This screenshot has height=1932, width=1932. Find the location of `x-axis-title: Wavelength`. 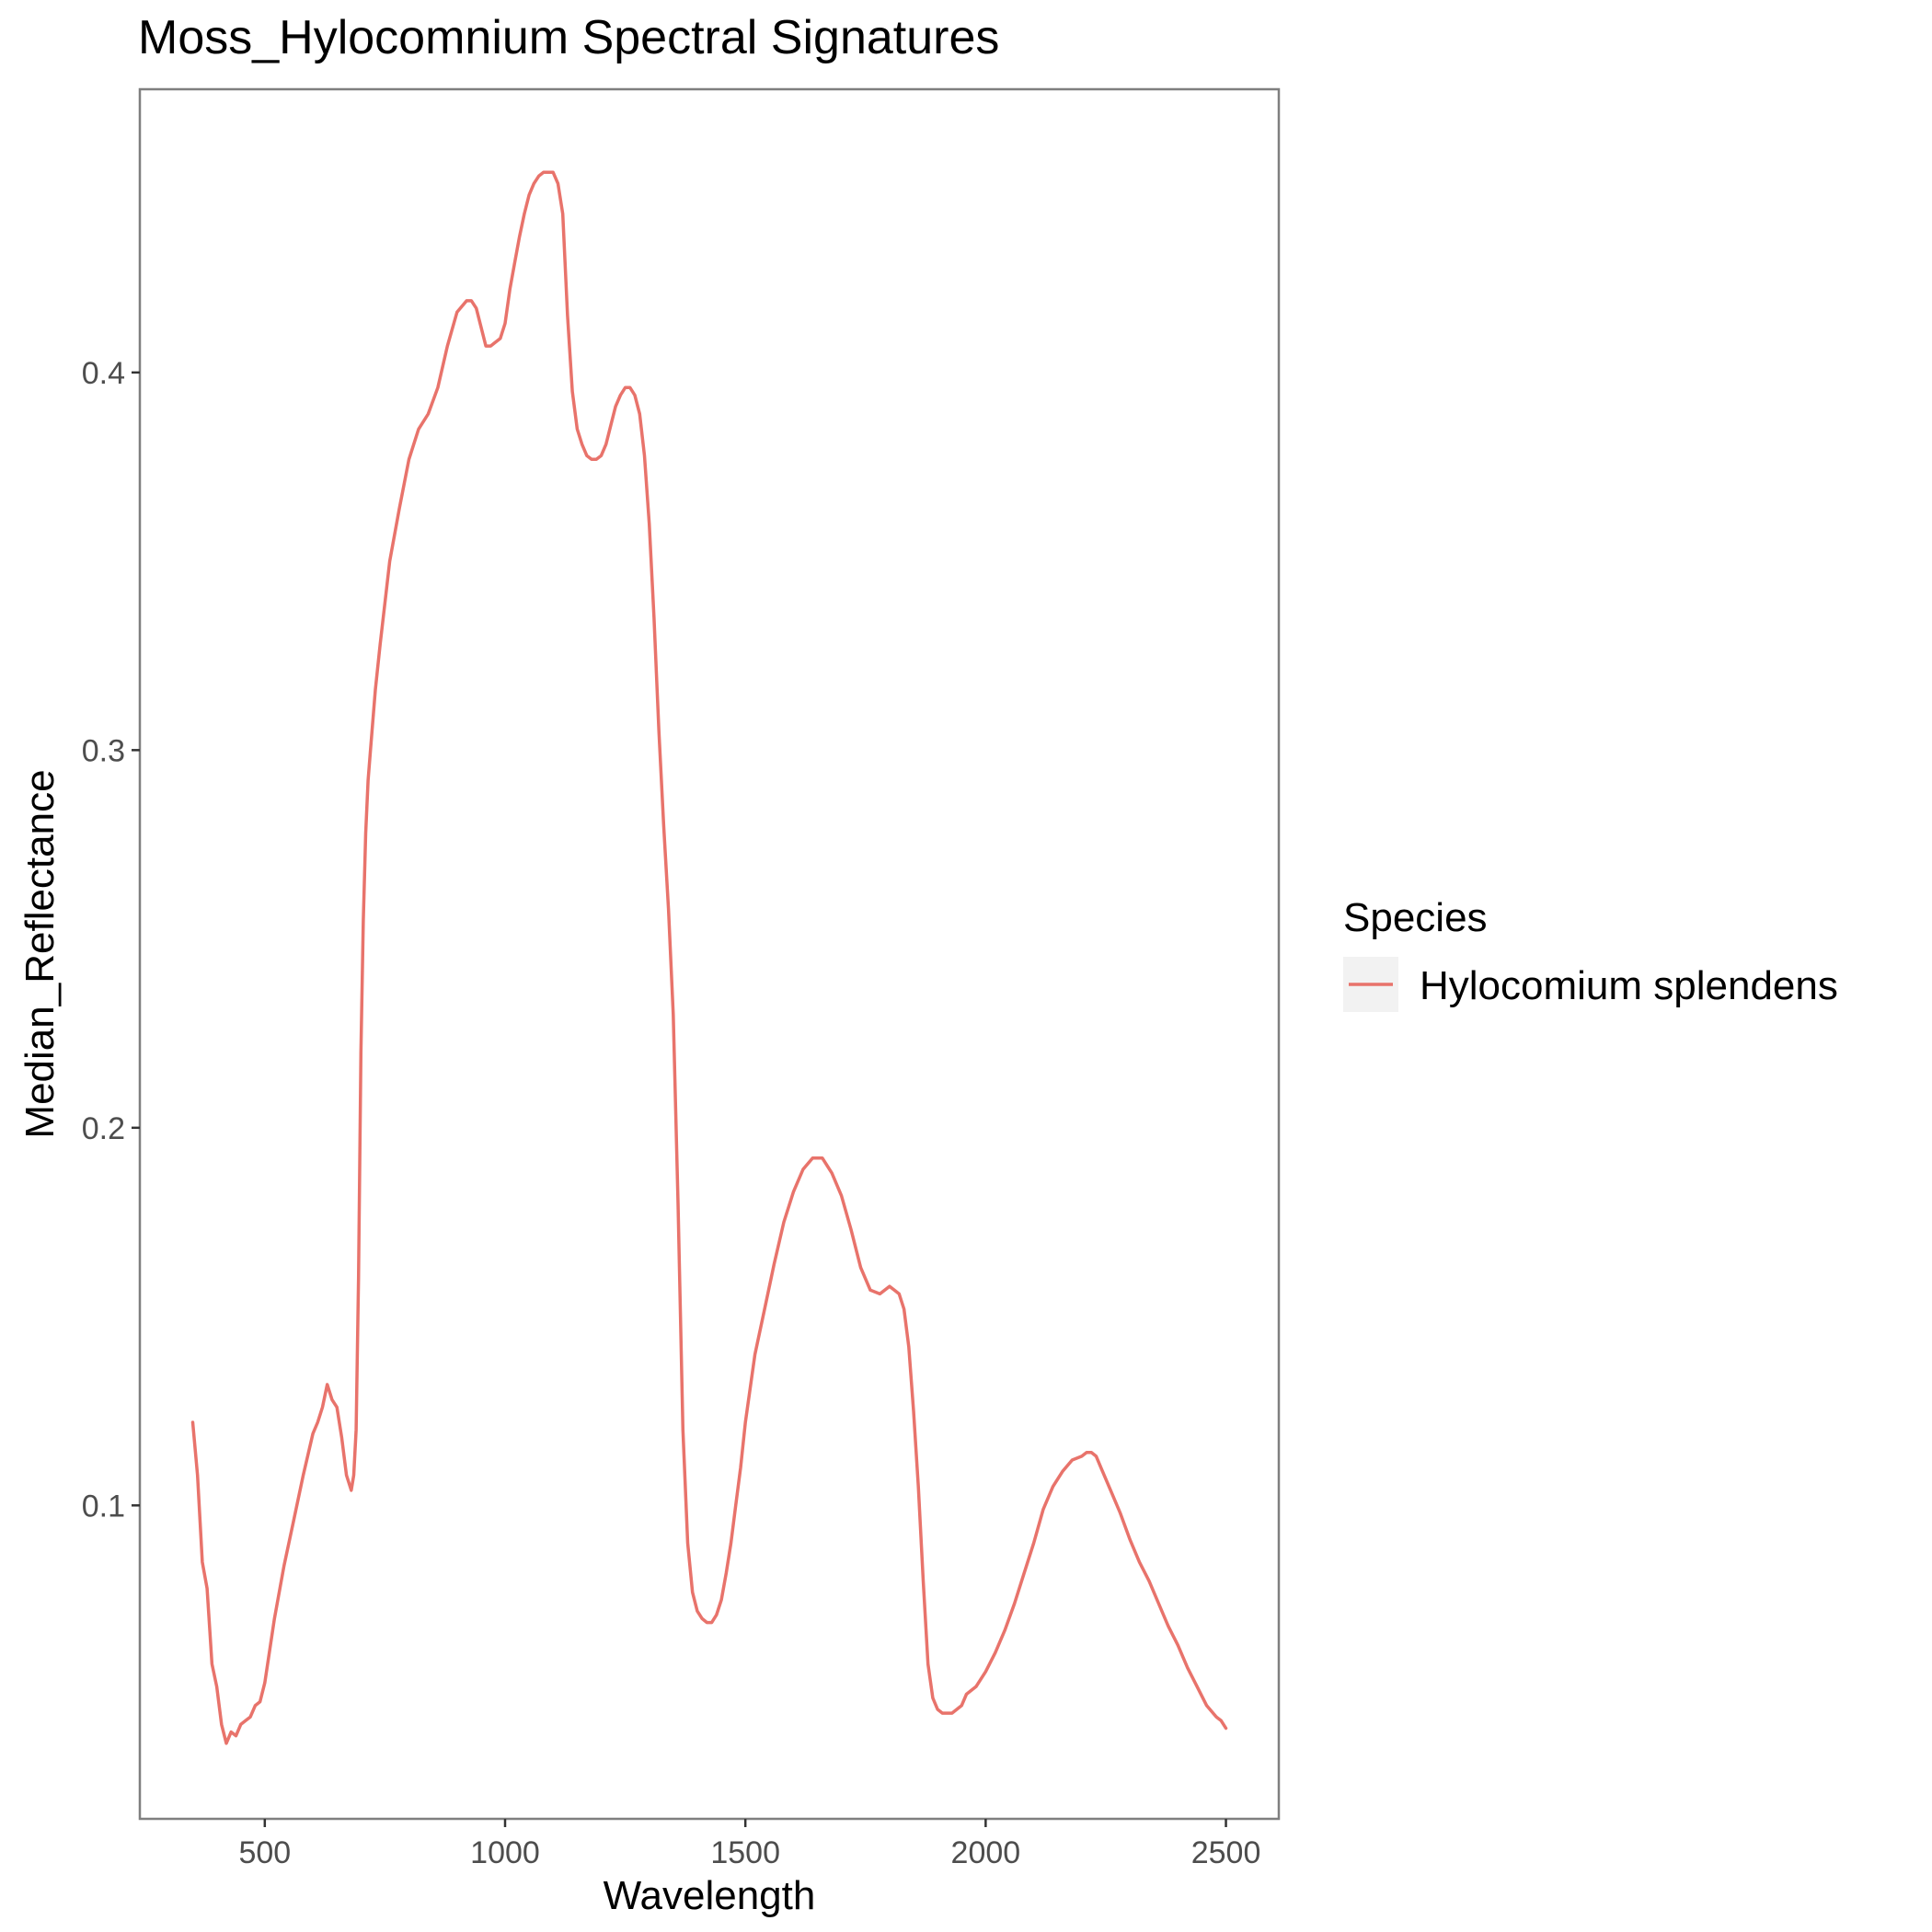

x-axis-title: Wavelength is located at coordinates (710, 1895).